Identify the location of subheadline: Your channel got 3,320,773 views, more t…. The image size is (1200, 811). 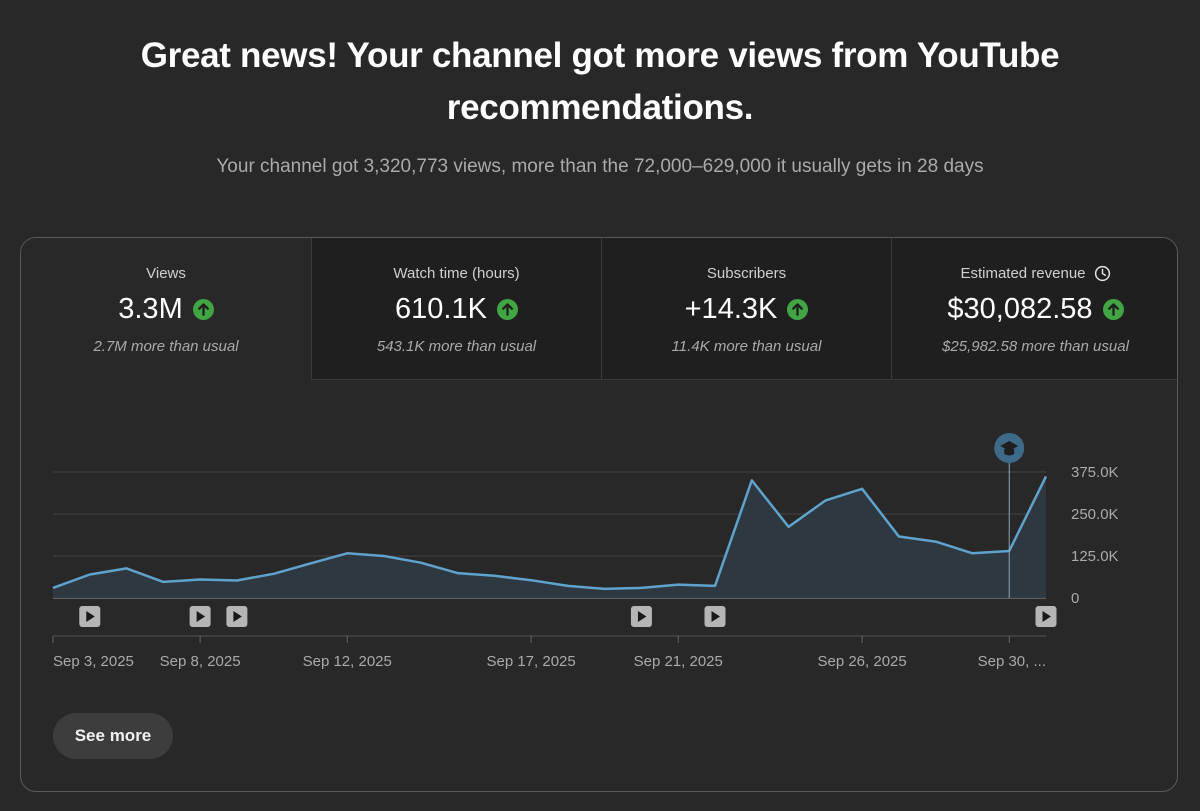
(600, 166).